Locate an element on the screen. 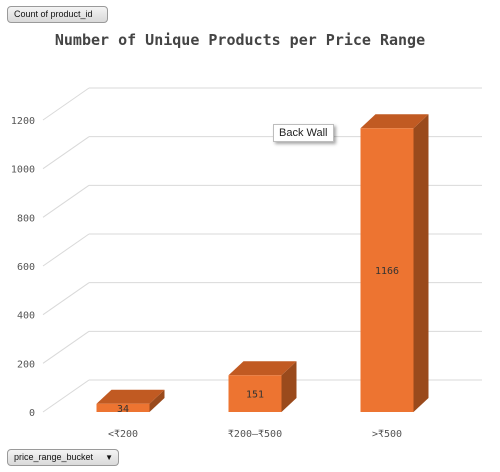 This screenshot has width=500, height=472. y-tick-label-3: 600 is located at coordinates (26, 267).